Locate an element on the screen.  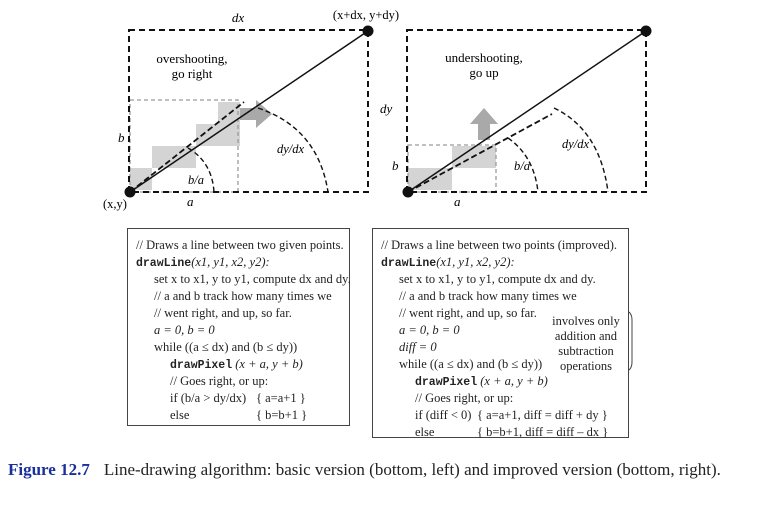
left-end-point is located at coordinates (368, 31).